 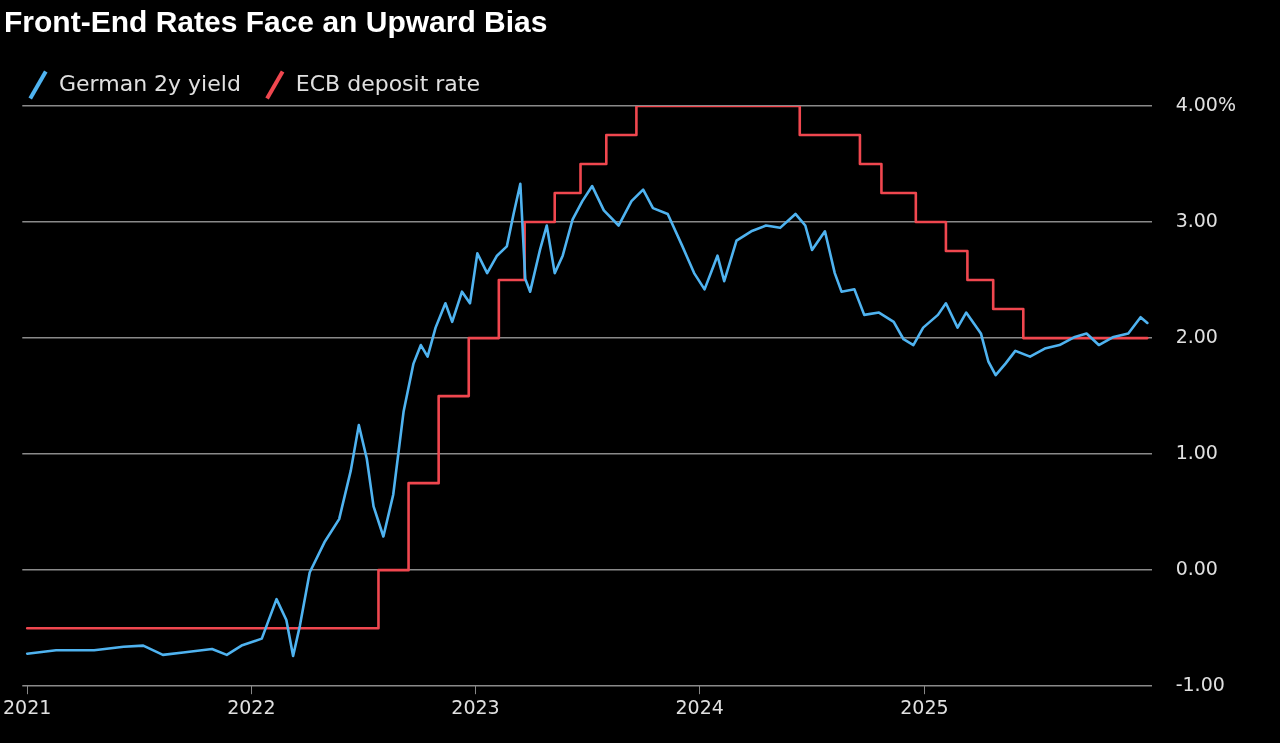 What do you see at coordinates (1205, 103) in the screenshot?
I see `y-tick-label: 4.00%` at bounding box center [1205, 103].